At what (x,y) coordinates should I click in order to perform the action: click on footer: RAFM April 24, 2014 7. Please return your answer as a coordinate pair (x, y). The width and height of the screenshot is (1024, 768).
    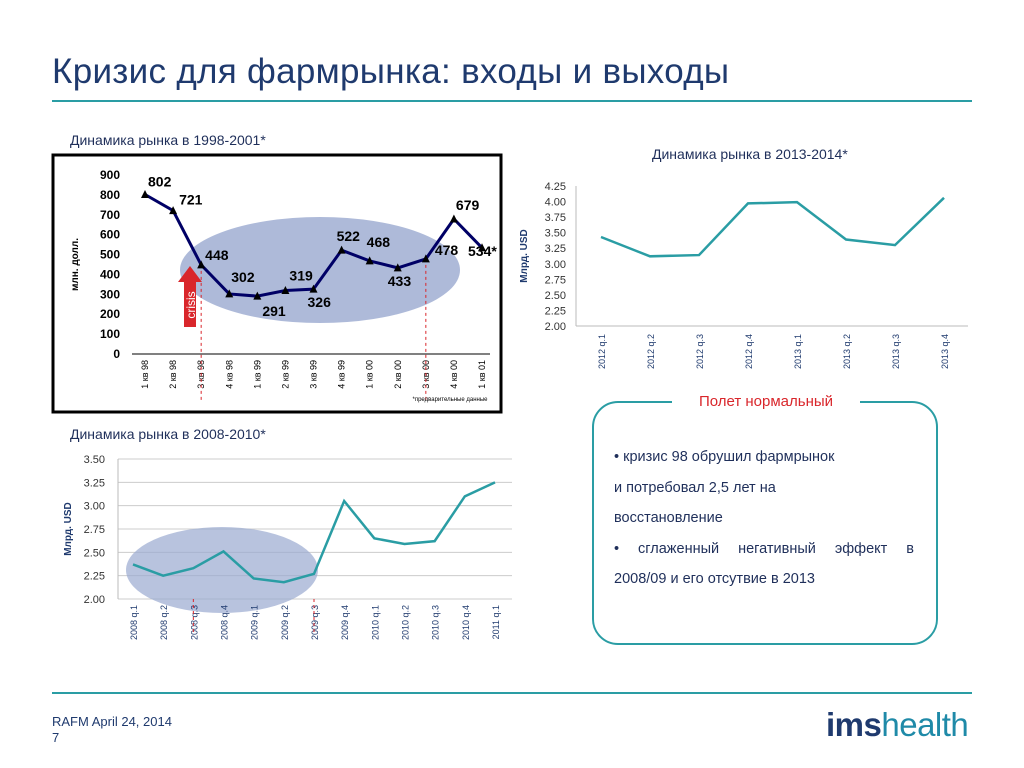
    Looking at the image, I should click on (112, 730).